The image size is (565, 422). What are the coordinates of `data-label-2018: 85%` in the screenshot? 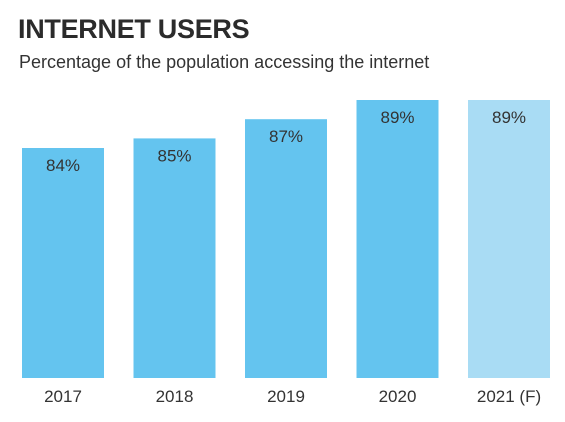 It's located at (174, 155).